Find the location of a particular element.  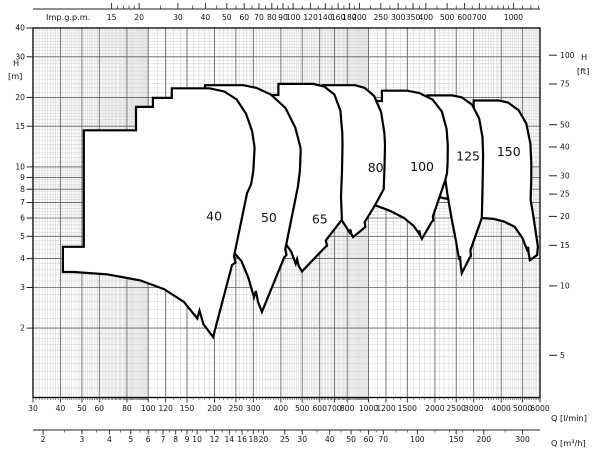

envelope-label-40: 40 is located at coordinates (214, 215).